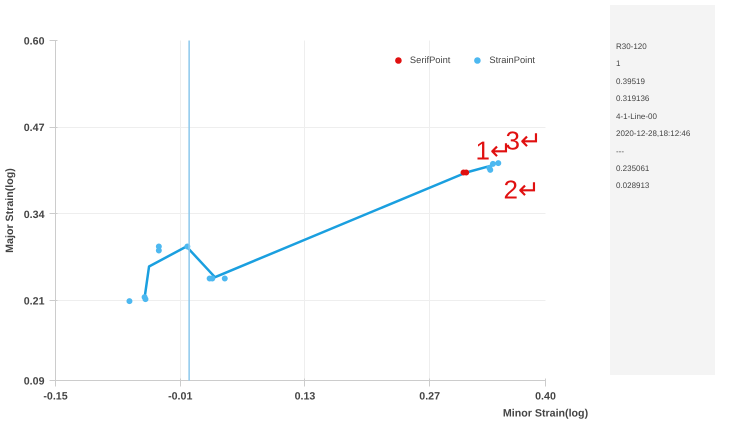 The height and width of the screenshot is (436, 737). What do you see at coordinates (545, 414) in the screenshot?
I see `x-axis-title: Minor Strain(log)` at bounding box center [545, 414].